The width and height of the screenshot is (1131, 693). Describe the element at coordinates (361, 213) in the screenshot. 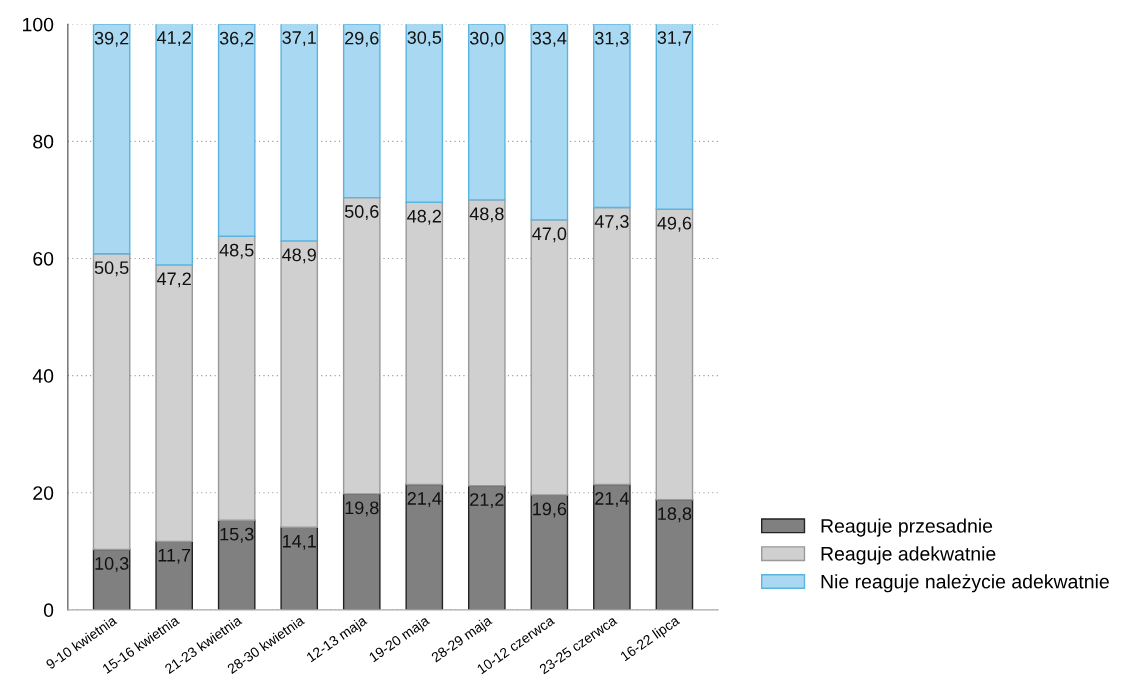

I see `data-label: 50,6` at that location.